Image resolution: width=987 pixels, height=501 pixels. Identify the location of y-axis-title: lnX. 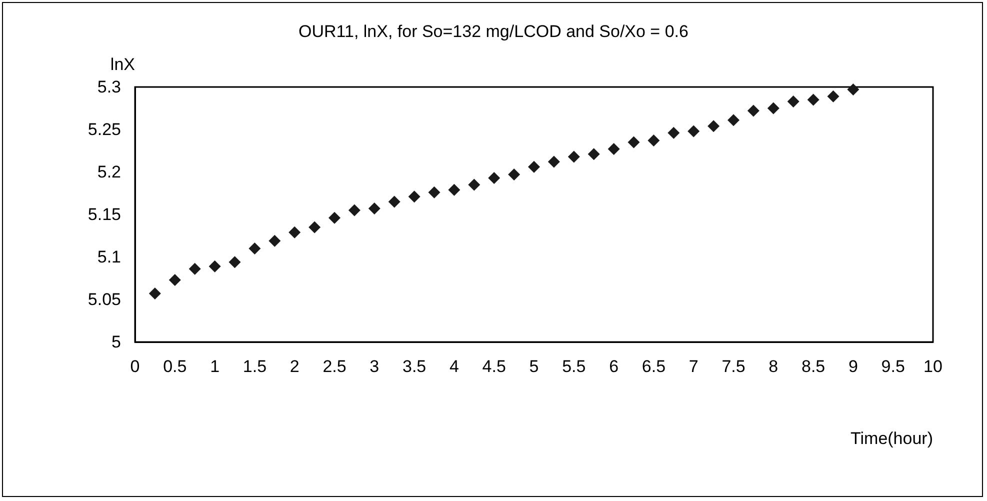
(122, 64).